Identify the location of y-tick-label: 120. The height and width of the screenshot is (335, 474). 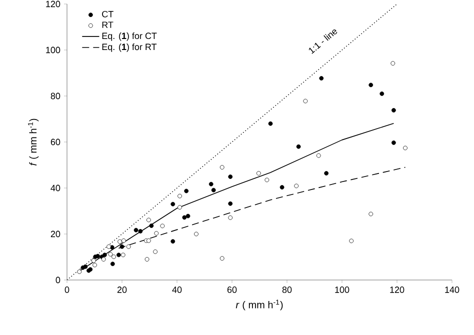
(53, 4).